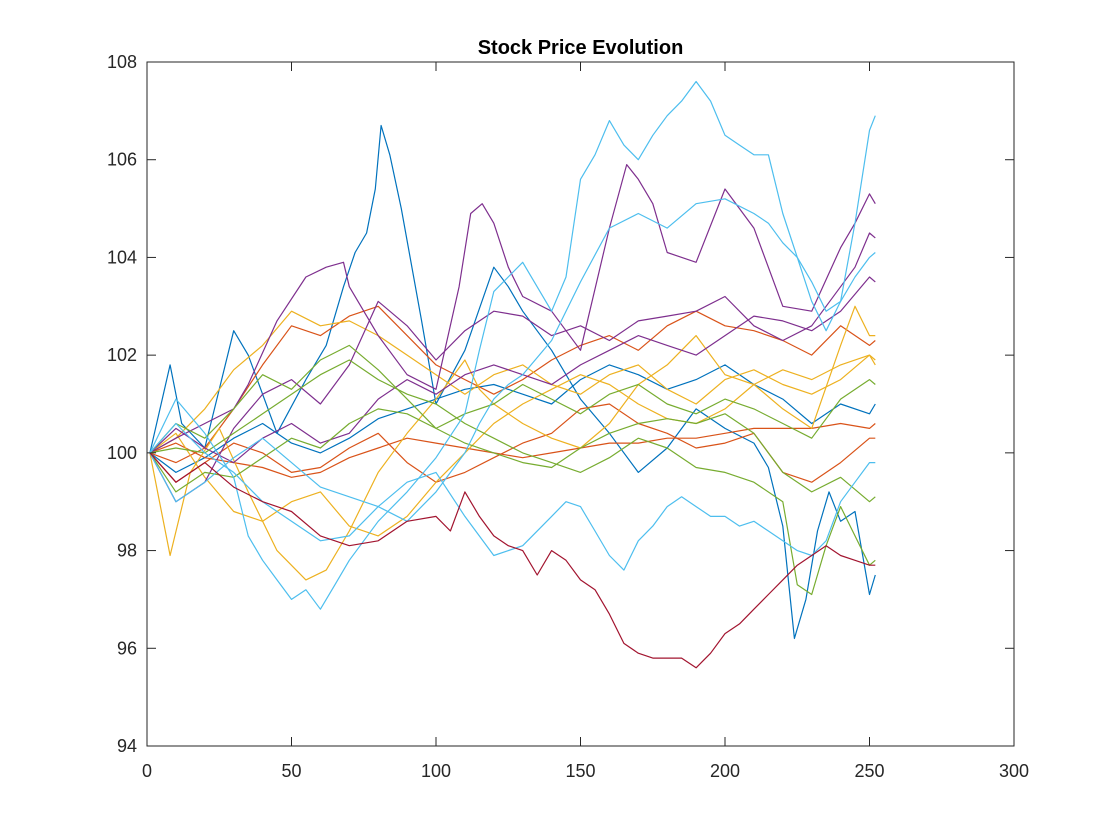 The width and height of the screenshot is (1120, 840). I want to click on x-tick-label: 300, so click(1014, 771).